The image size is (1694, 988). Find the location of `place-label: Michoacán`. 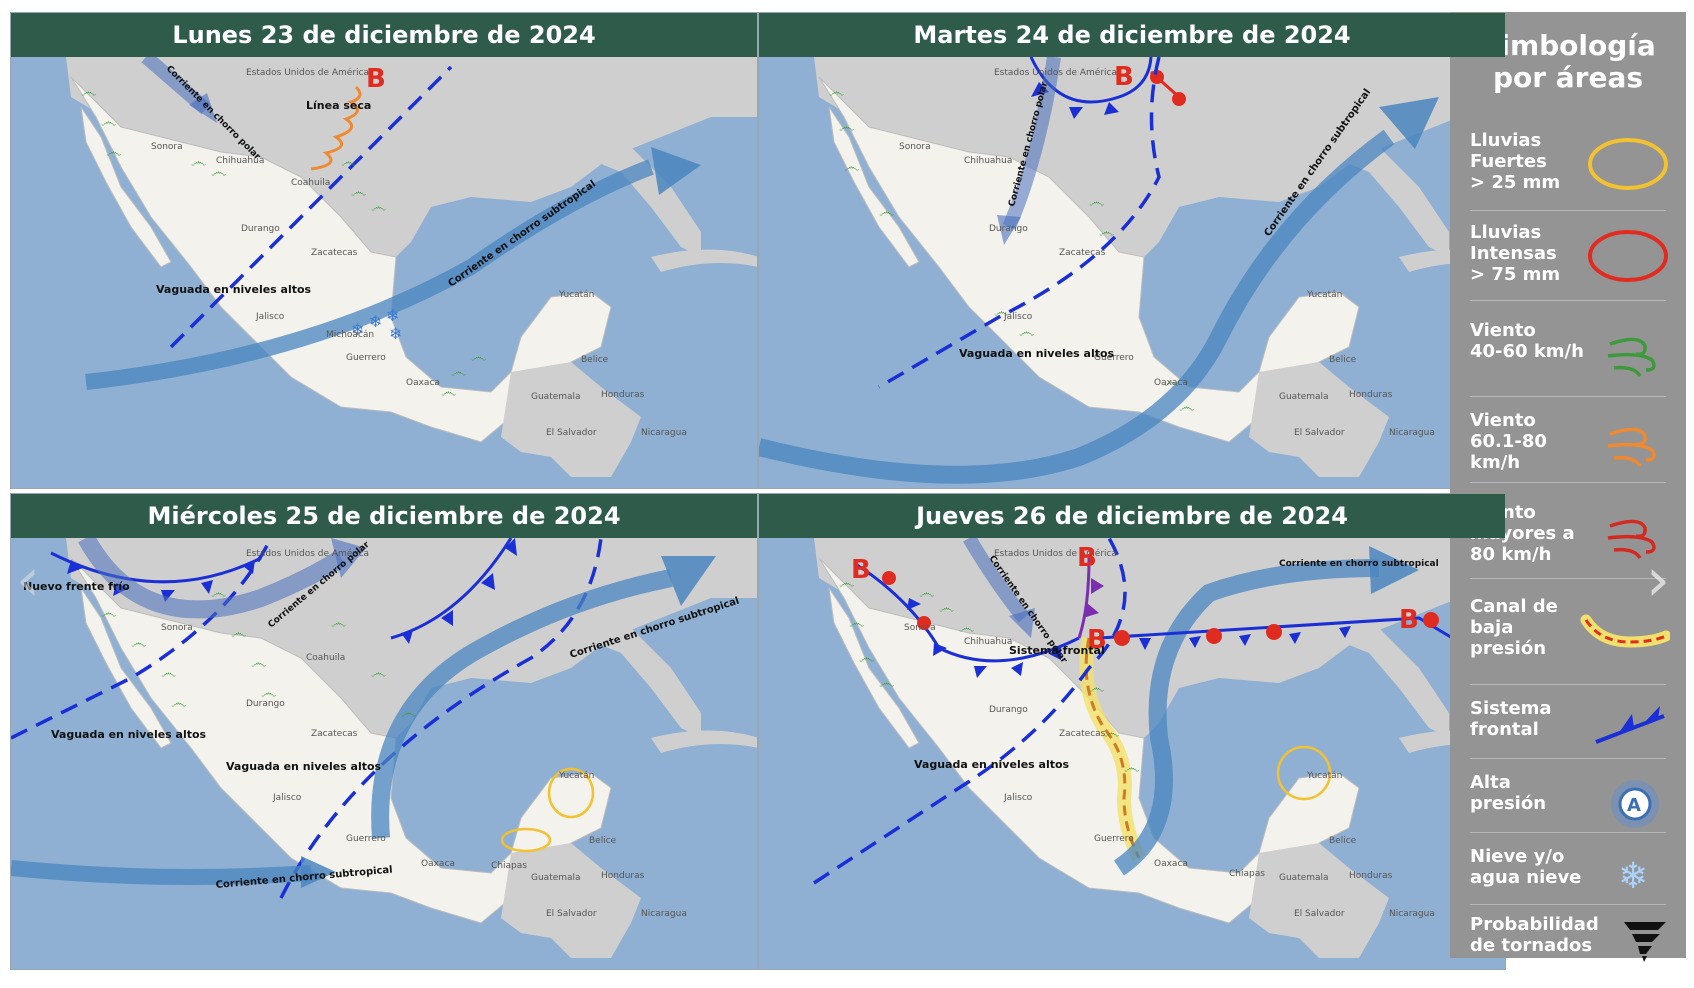

place-label: Michoacán is located at coordinates (350, 335).